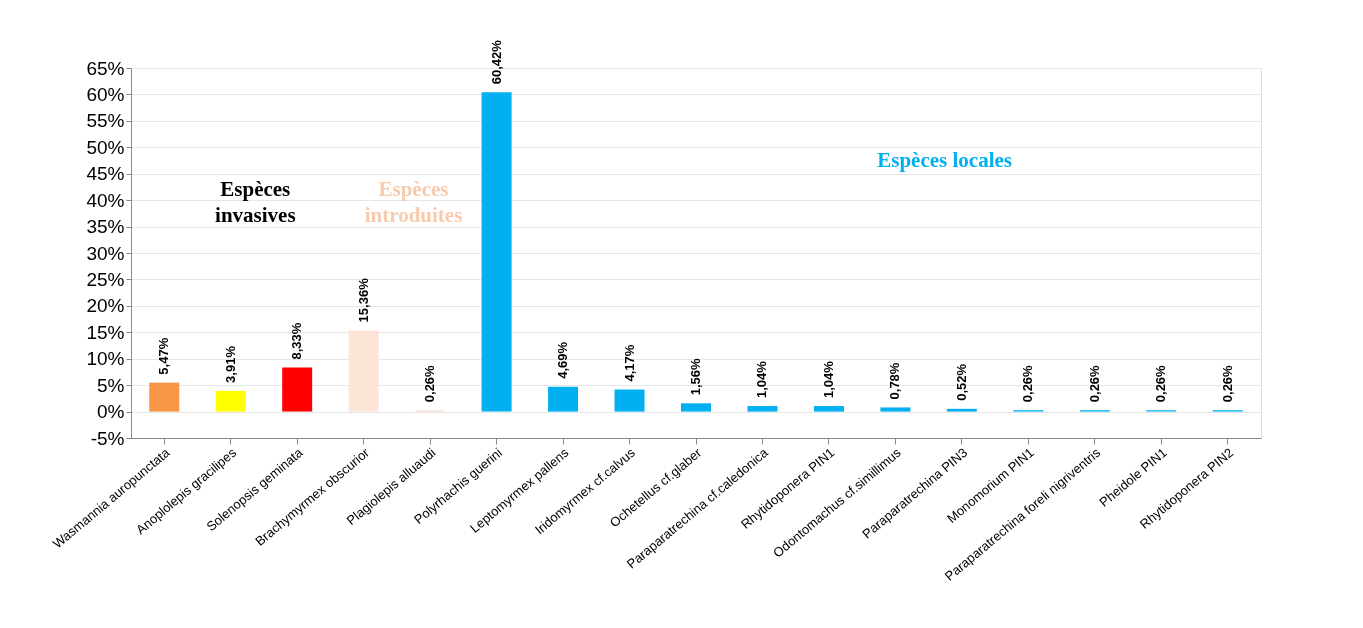 Image resolution: width=1363 pixels, height=628 pixels. What do you see at coordinates (629, 363) in the screenshot?
I see `data-label: 4,17%` at bounding box center [629, 363].